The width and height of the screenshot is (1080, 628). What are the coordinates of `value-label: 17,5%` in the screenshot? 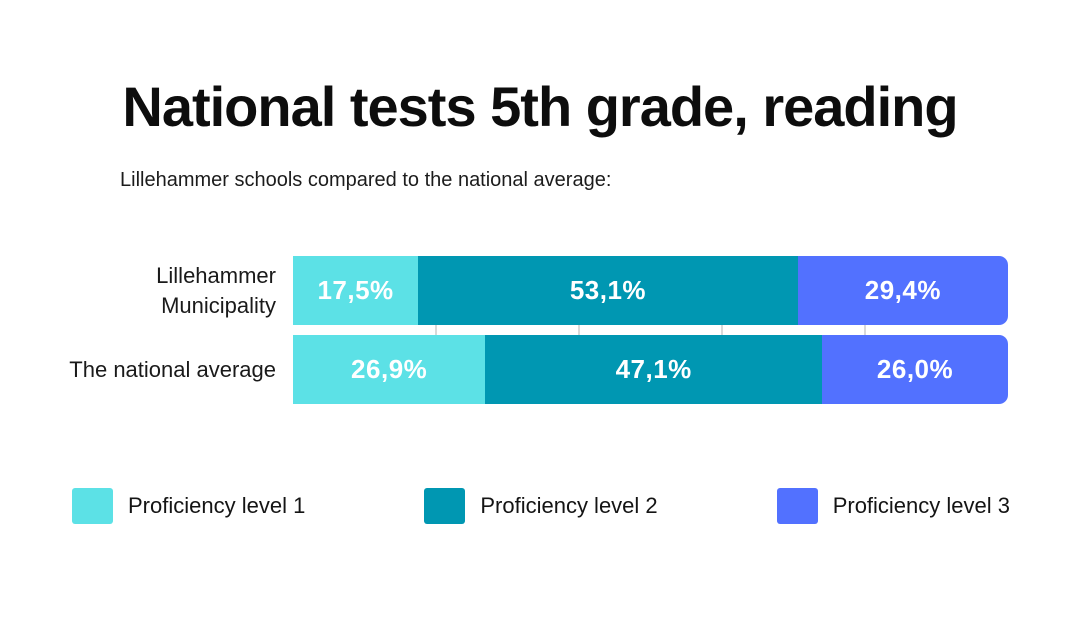 It's located at (355, 290).